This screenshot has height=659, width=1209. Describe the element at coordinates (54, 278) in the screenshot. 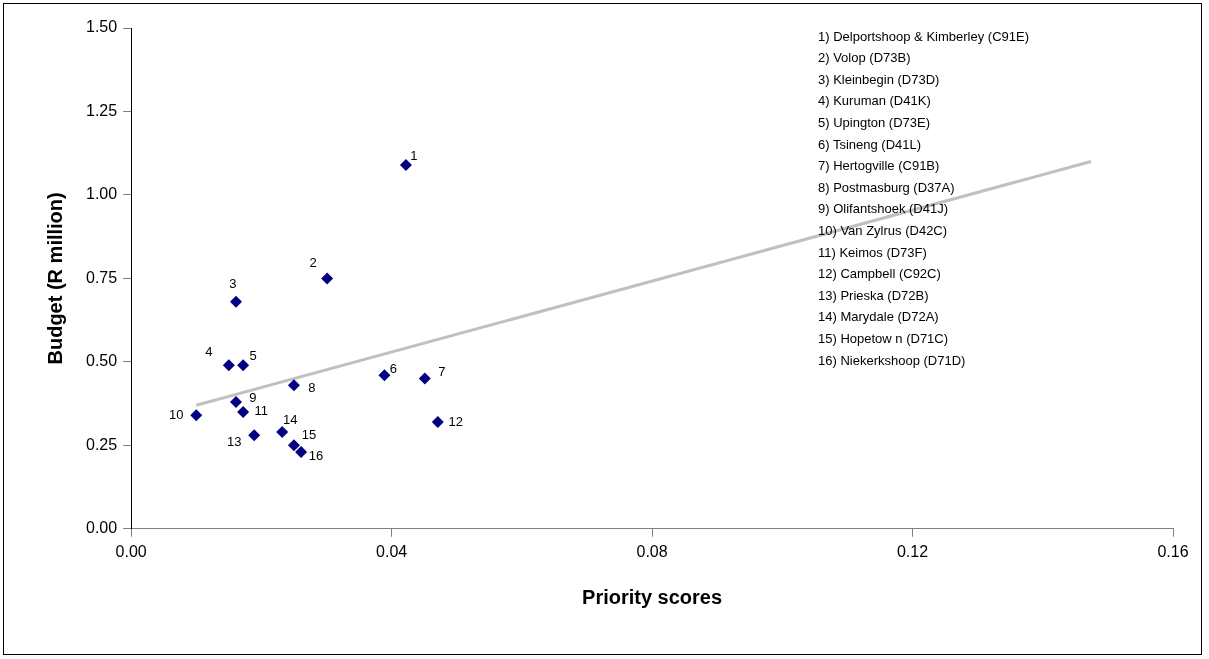

I see `y-axis-title: Budget (R million)` at that location.